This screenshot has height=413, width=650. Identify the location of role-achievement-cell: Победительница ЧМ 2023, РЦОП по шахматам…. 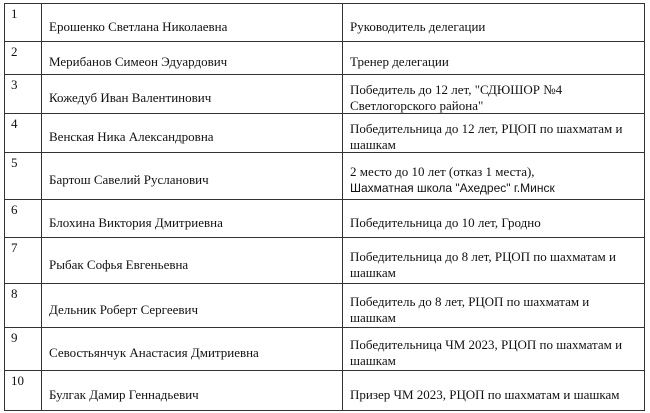
(493, 349).